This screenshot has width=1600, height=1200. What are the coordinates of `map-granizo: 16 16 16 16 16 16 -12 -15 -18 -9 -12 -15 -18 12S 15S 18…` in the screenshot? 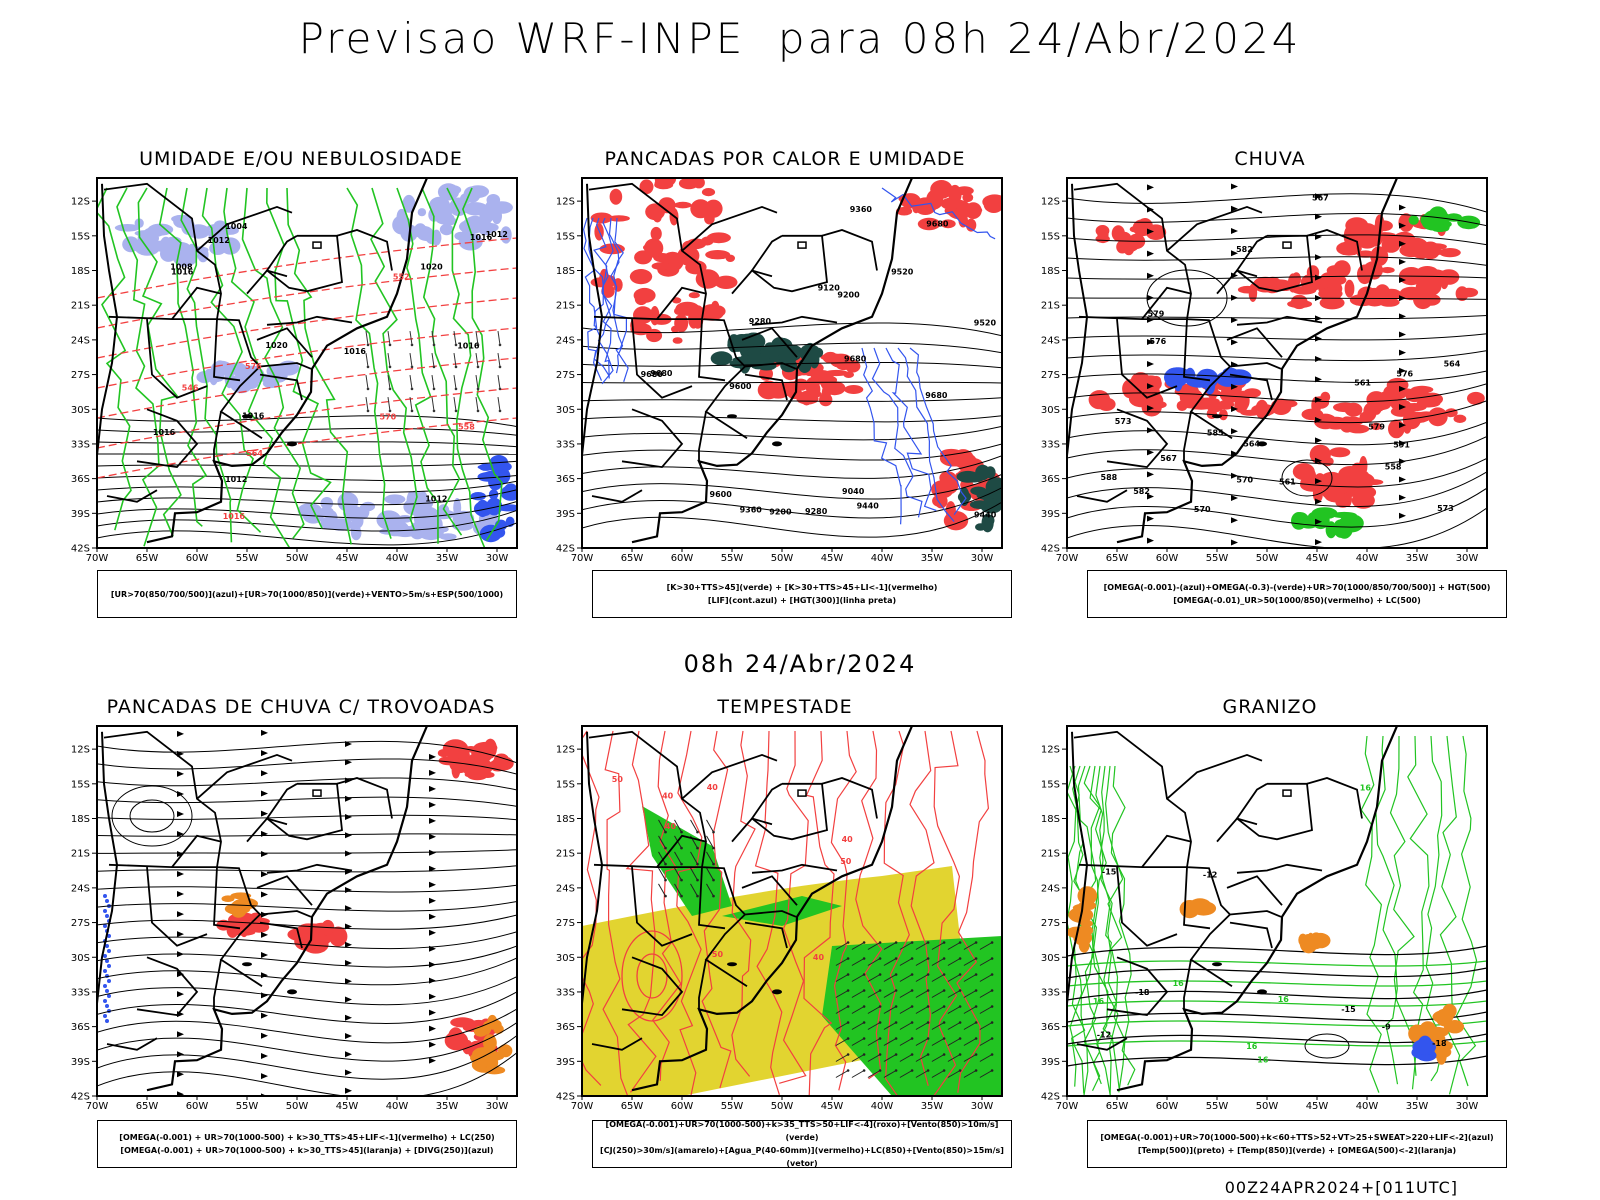 It's located at (1264, 918).